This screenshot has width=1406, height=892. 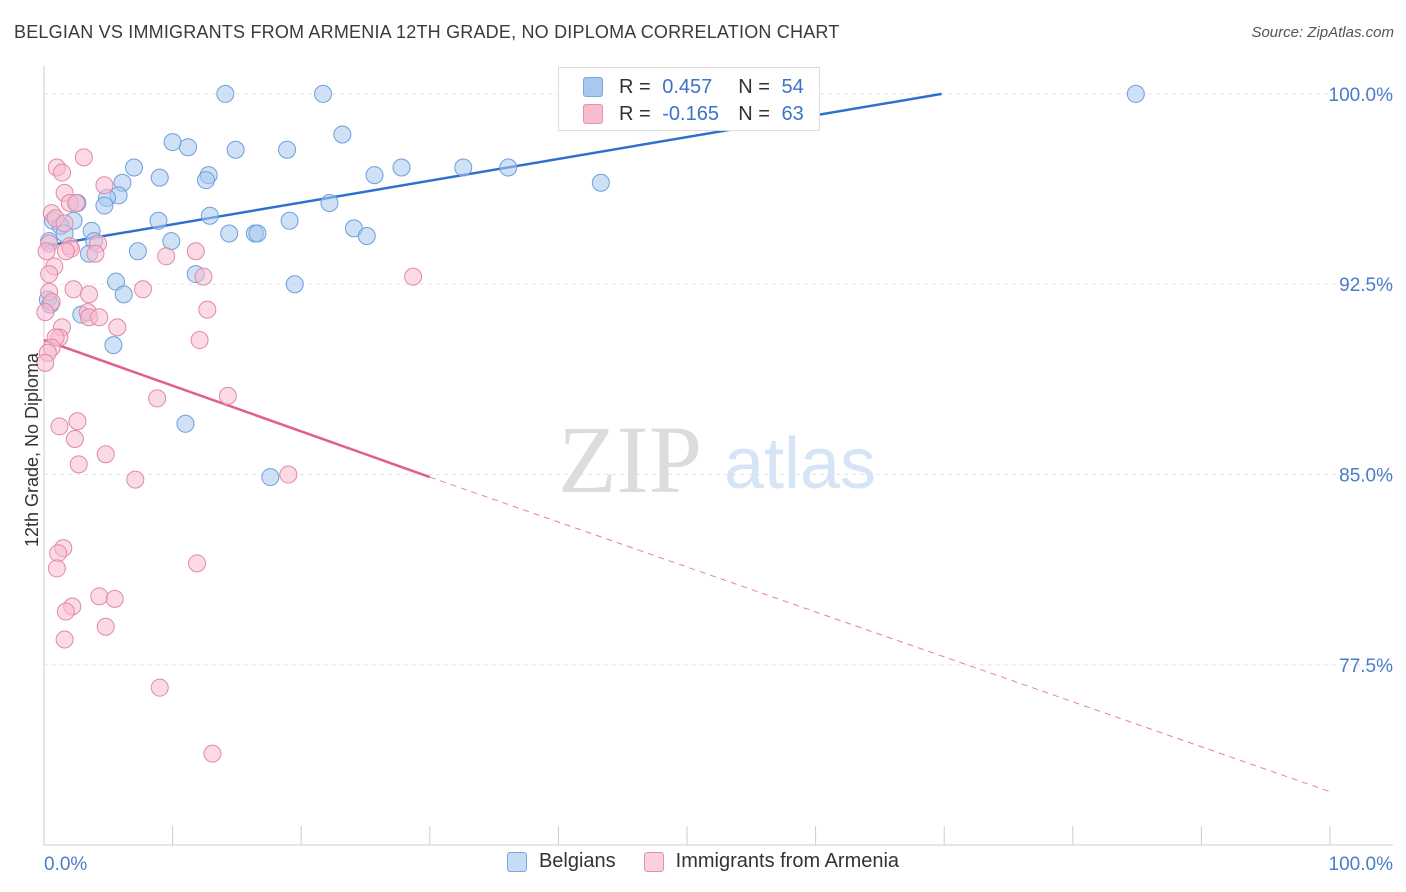 What do you see at coordinates (1366, 285) in the screenshot?
I see `y-tick-label: 92.5%` at bounding box center [1366, 285].